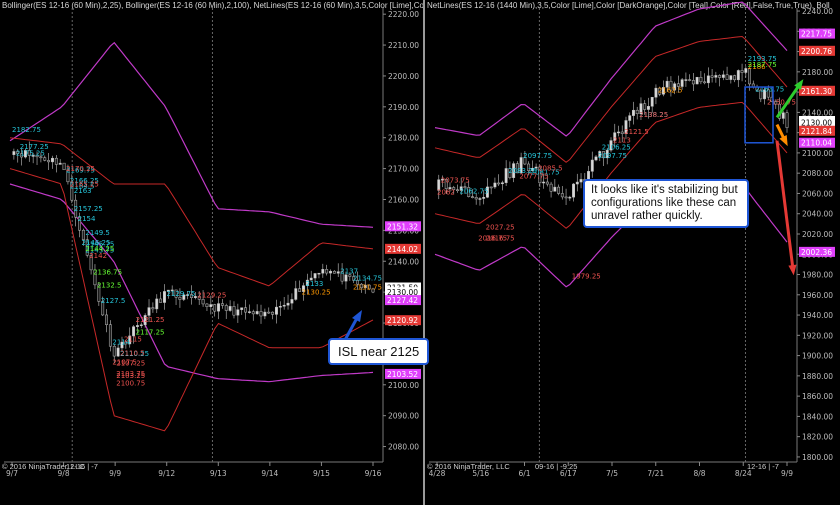 This screenshot has width=840, height=505. What do you see at coordinates (522, 171) in the screenshot?
I see `netline-price-label: 2083.25` at bounding box center [522, 171].